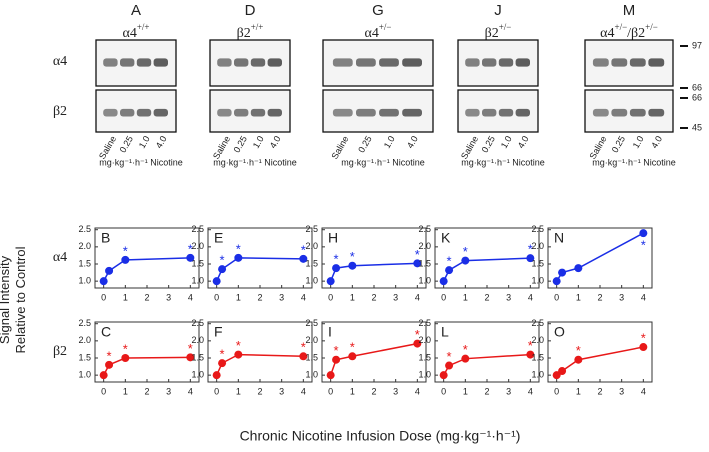 The width and height of the screenshot is (709, 452). What do you see at coordinates (498, 31) in the screenshot?
I see `genotype-label: β2+/−` at bounding box center [498, 31].